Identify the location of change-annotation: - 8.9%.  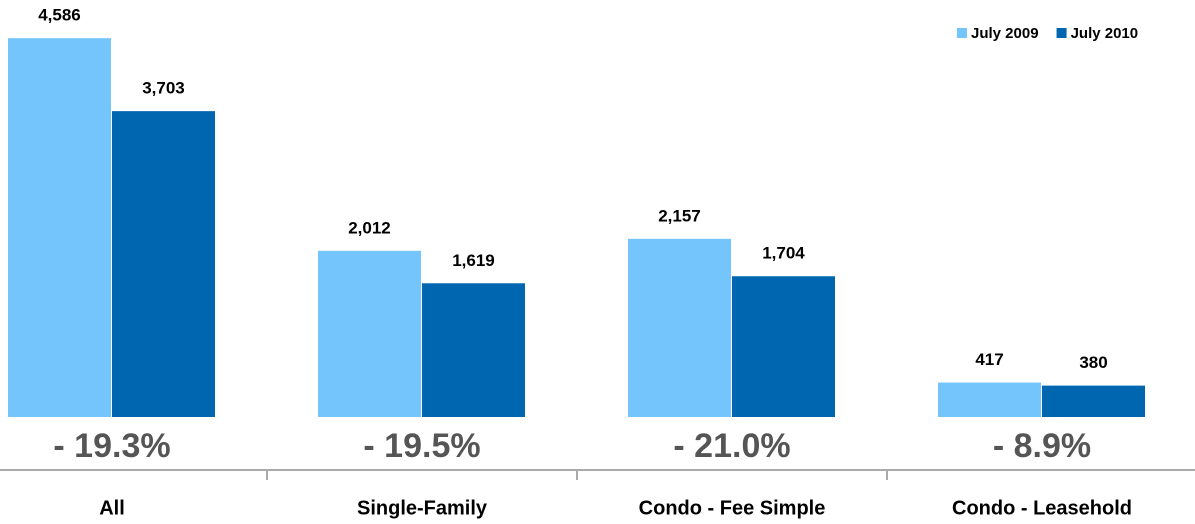
(1042, 446).